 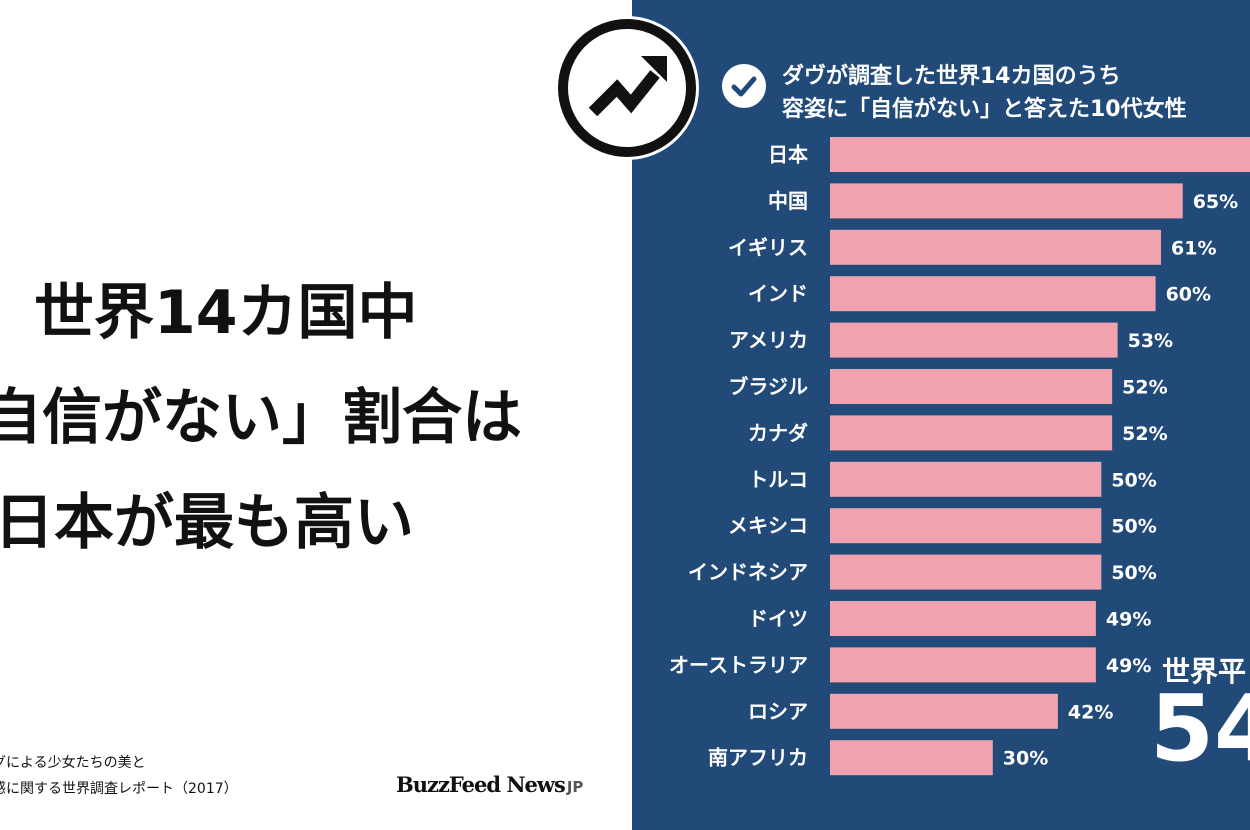 What do you see at coordinates (1188, 295) in the screenshot?
I see `value-label-3: 60%` at bounding box center [1188, 295].